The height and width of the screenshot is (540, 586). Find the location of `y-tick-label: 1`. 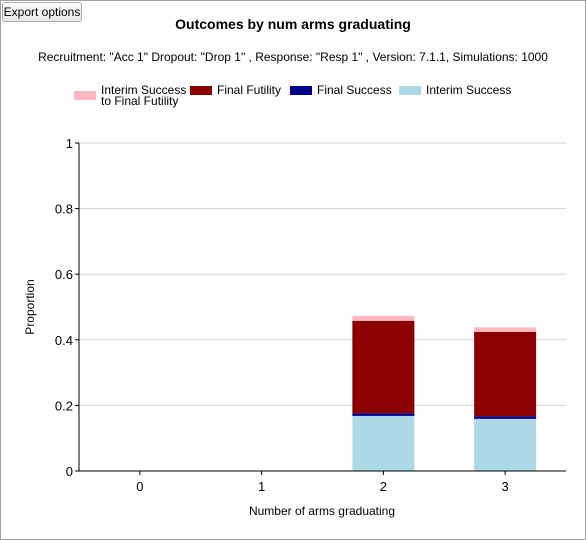

y-tick-label: 1 is located at coordinates (69, 143).